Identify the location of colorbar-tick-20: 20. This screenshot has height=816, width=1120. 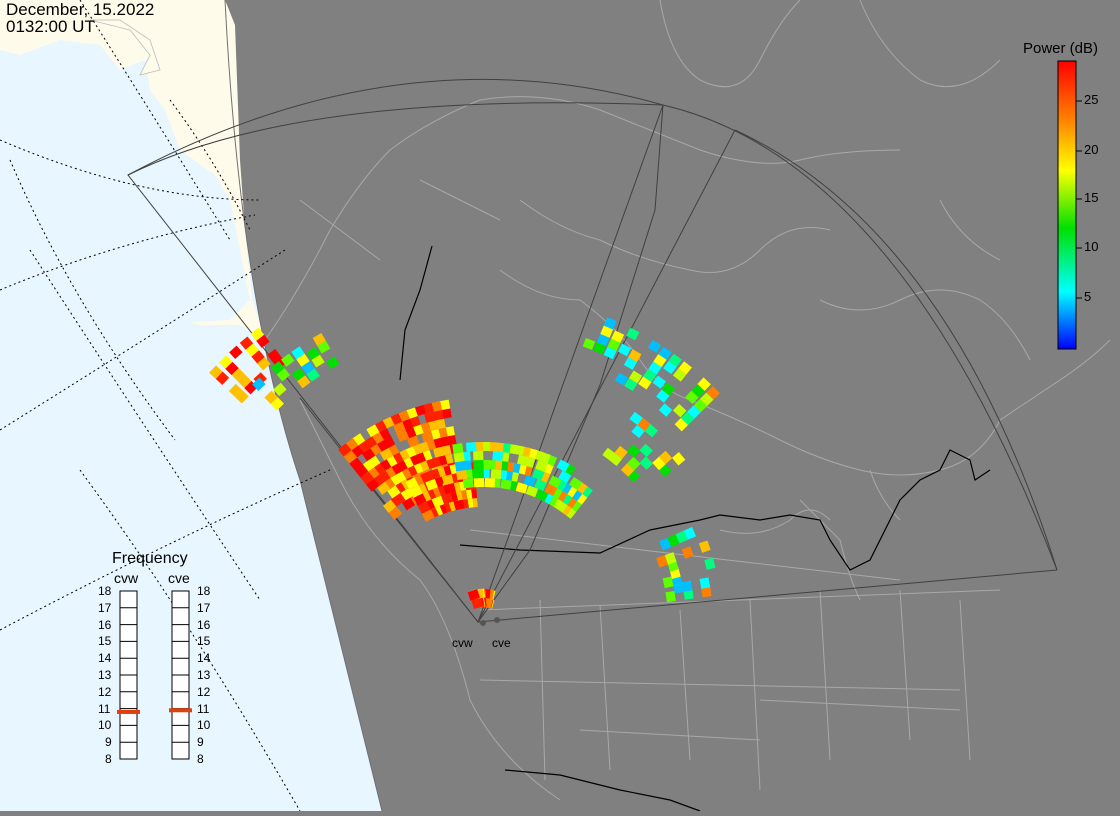
(1091, 149).